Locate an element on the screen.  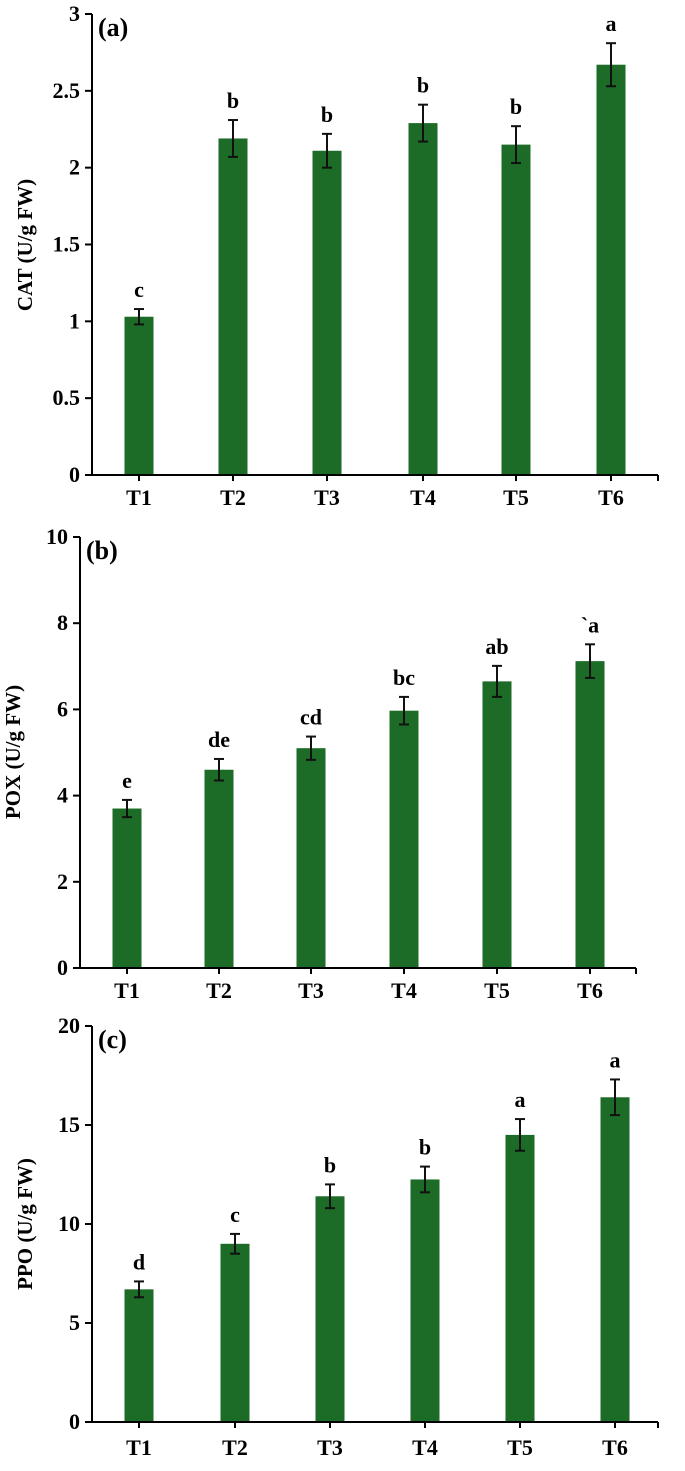
y-tick-label: 6 is located at coordinates (62, 708).